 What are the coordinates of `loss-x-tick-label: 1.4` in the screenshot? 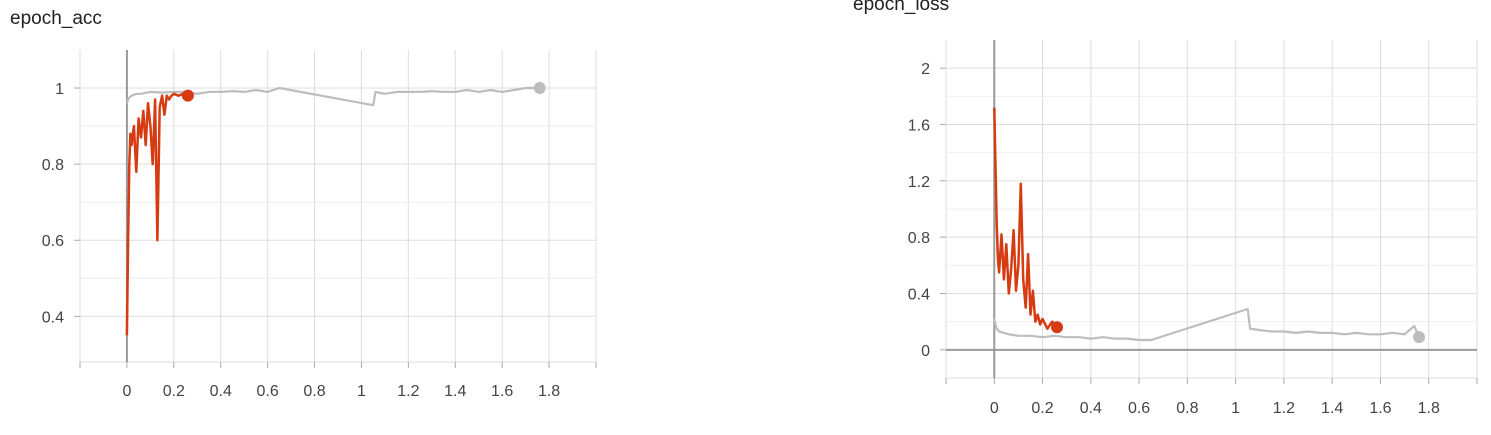 It's located at (1332, 408).